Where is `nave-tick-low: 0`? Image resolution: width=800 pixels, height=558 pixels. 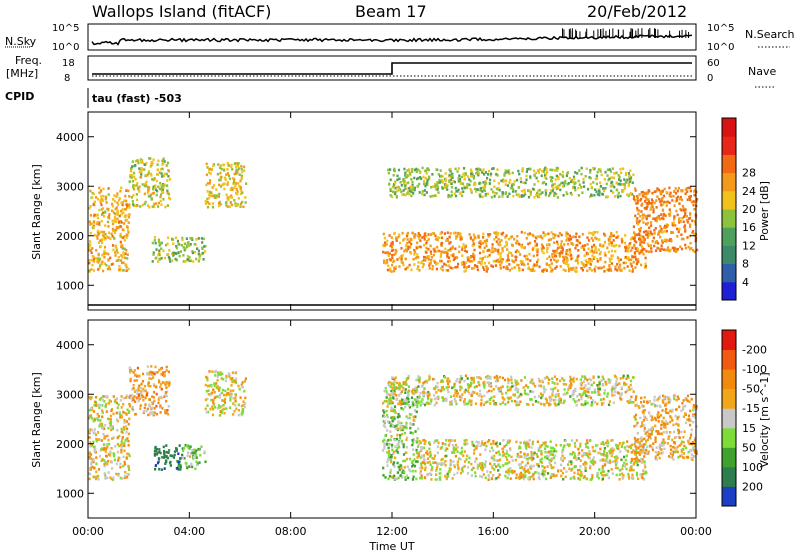
nave-tick-low: 0 is located at coordinates (710, 78).